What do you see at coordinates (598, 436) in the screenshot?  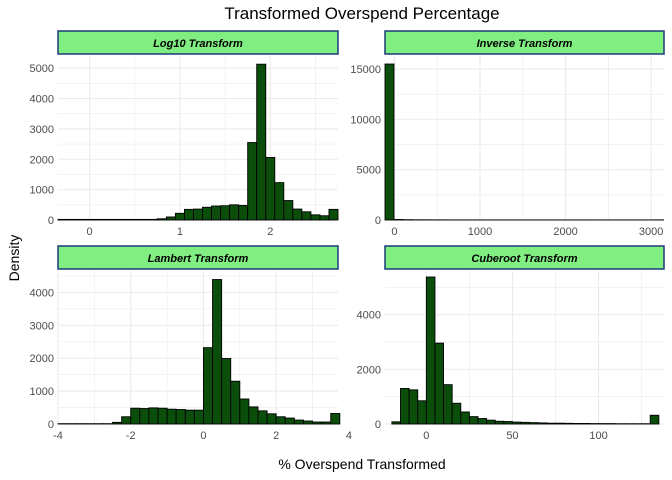 I see `x-tick-label: 100` at bounding box center [598, 436].